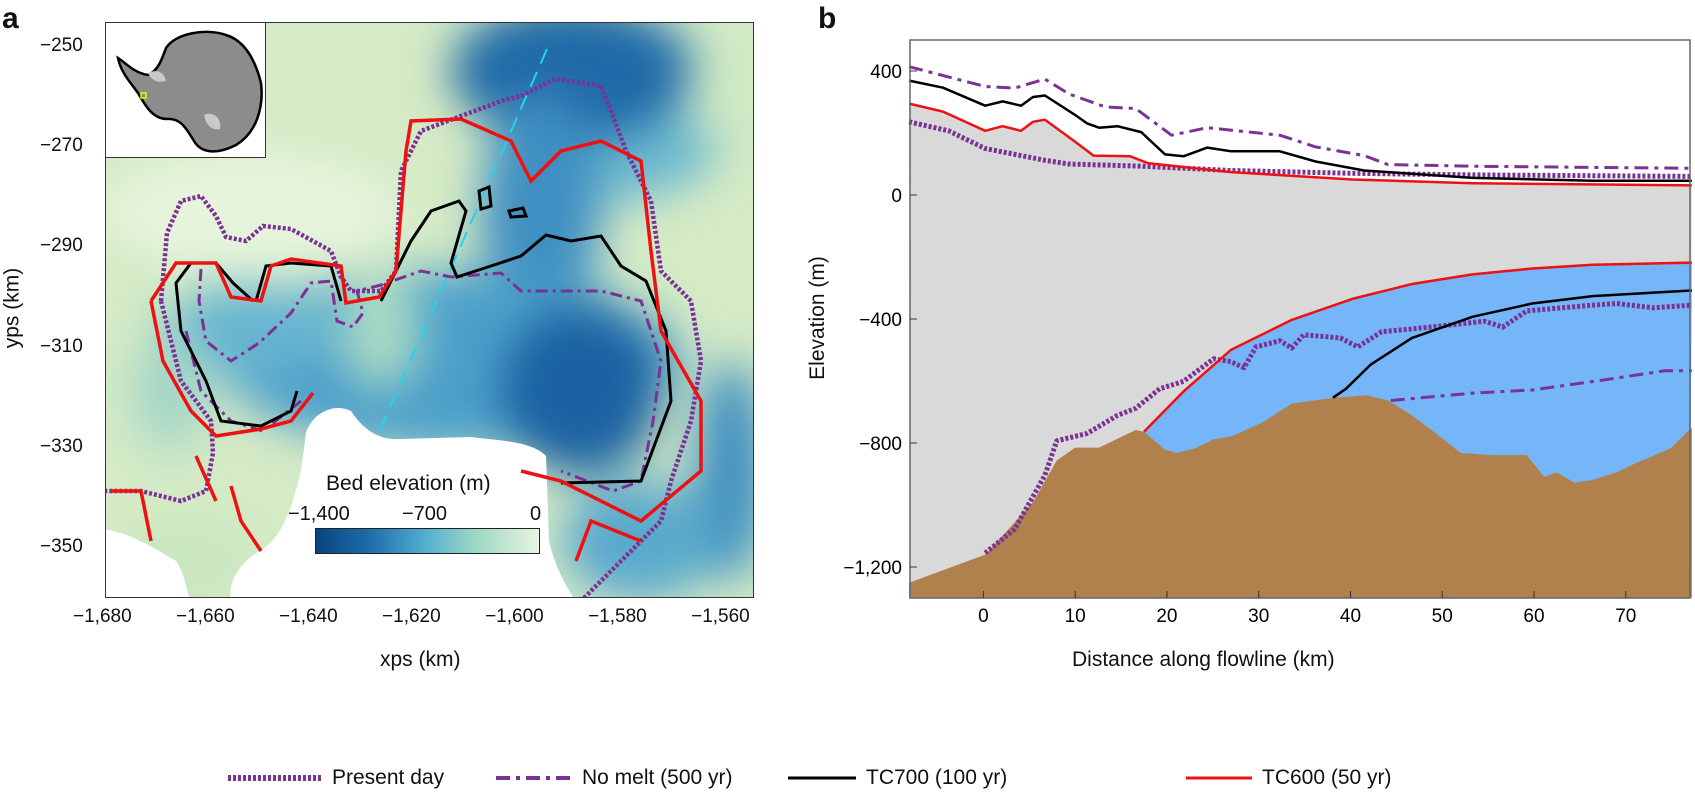 The width and height of the screenshot is (1695, 802). What do you see at coordinates (388, 777) in the screenshot?
I see `legend-label: Present day` at bounding box center [388, 777].